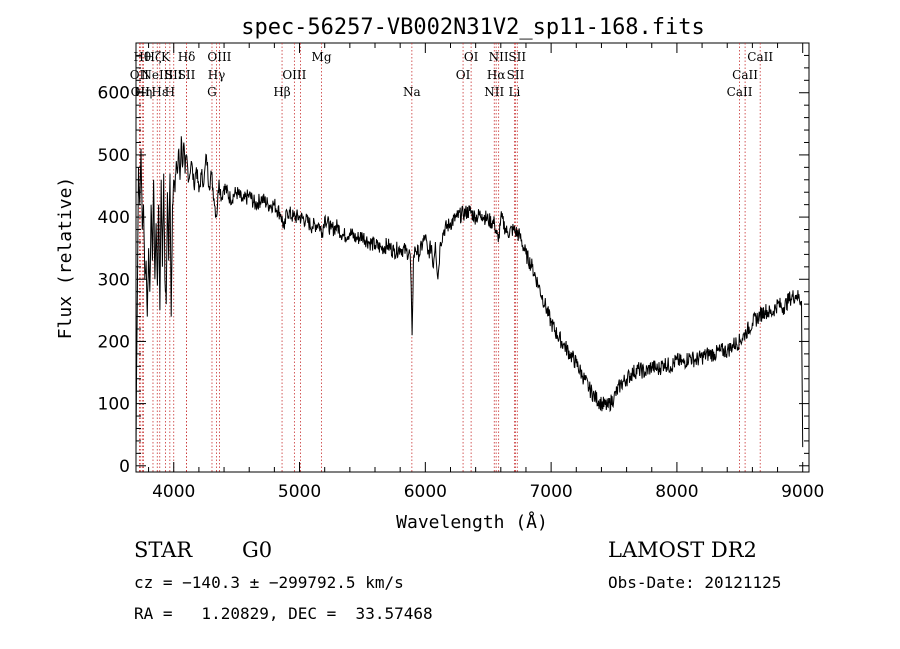 The image size is (900, 649). I want to click on x-tick-label: 4000, so click(173, 492).